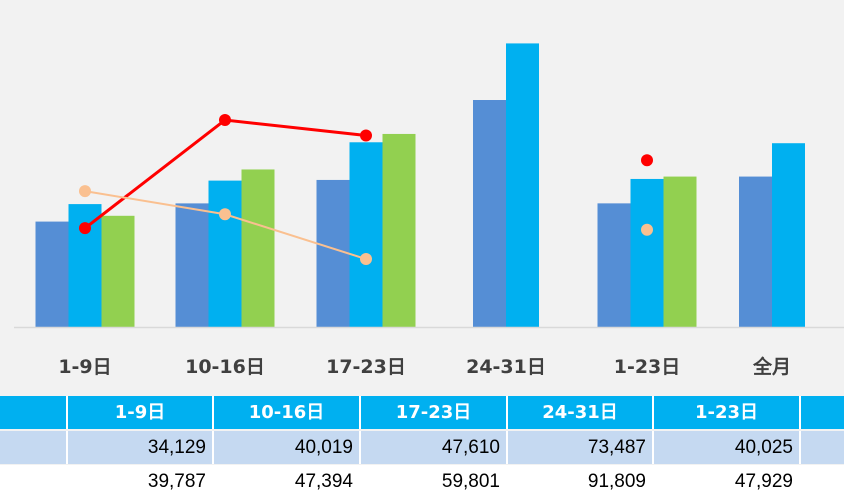 This screenshot has width=844, height=498. I want to click on table-cell: 47,394, so click(287, 481).